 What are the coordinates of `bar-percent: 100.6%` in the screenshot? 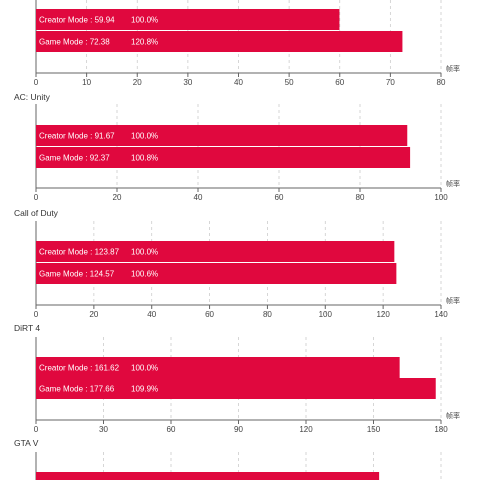 It's located at (144, 274).